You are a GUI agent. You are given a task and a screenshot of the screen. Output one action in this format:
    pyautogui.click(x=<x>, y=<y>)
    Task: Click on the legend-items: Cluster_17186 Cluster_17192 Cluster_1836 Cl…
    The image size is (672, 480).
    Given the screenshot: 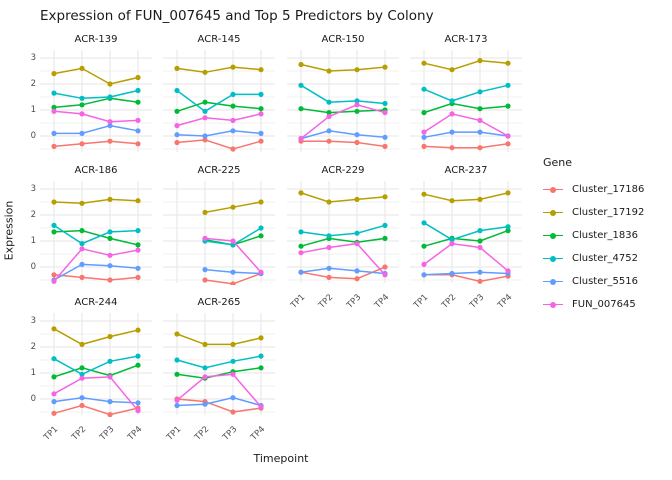 What is the action you would take?
    pyautogui.click(x=593, y=247)
    